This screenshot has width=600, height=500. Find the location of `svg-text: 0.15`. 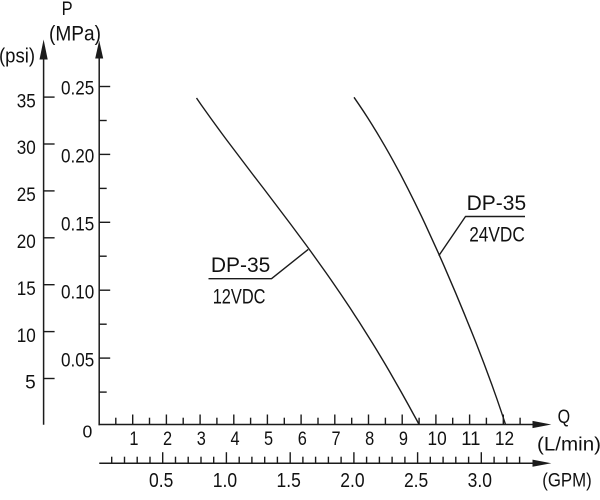

svg-text: 0.15 is located at coordinates (77, 225).